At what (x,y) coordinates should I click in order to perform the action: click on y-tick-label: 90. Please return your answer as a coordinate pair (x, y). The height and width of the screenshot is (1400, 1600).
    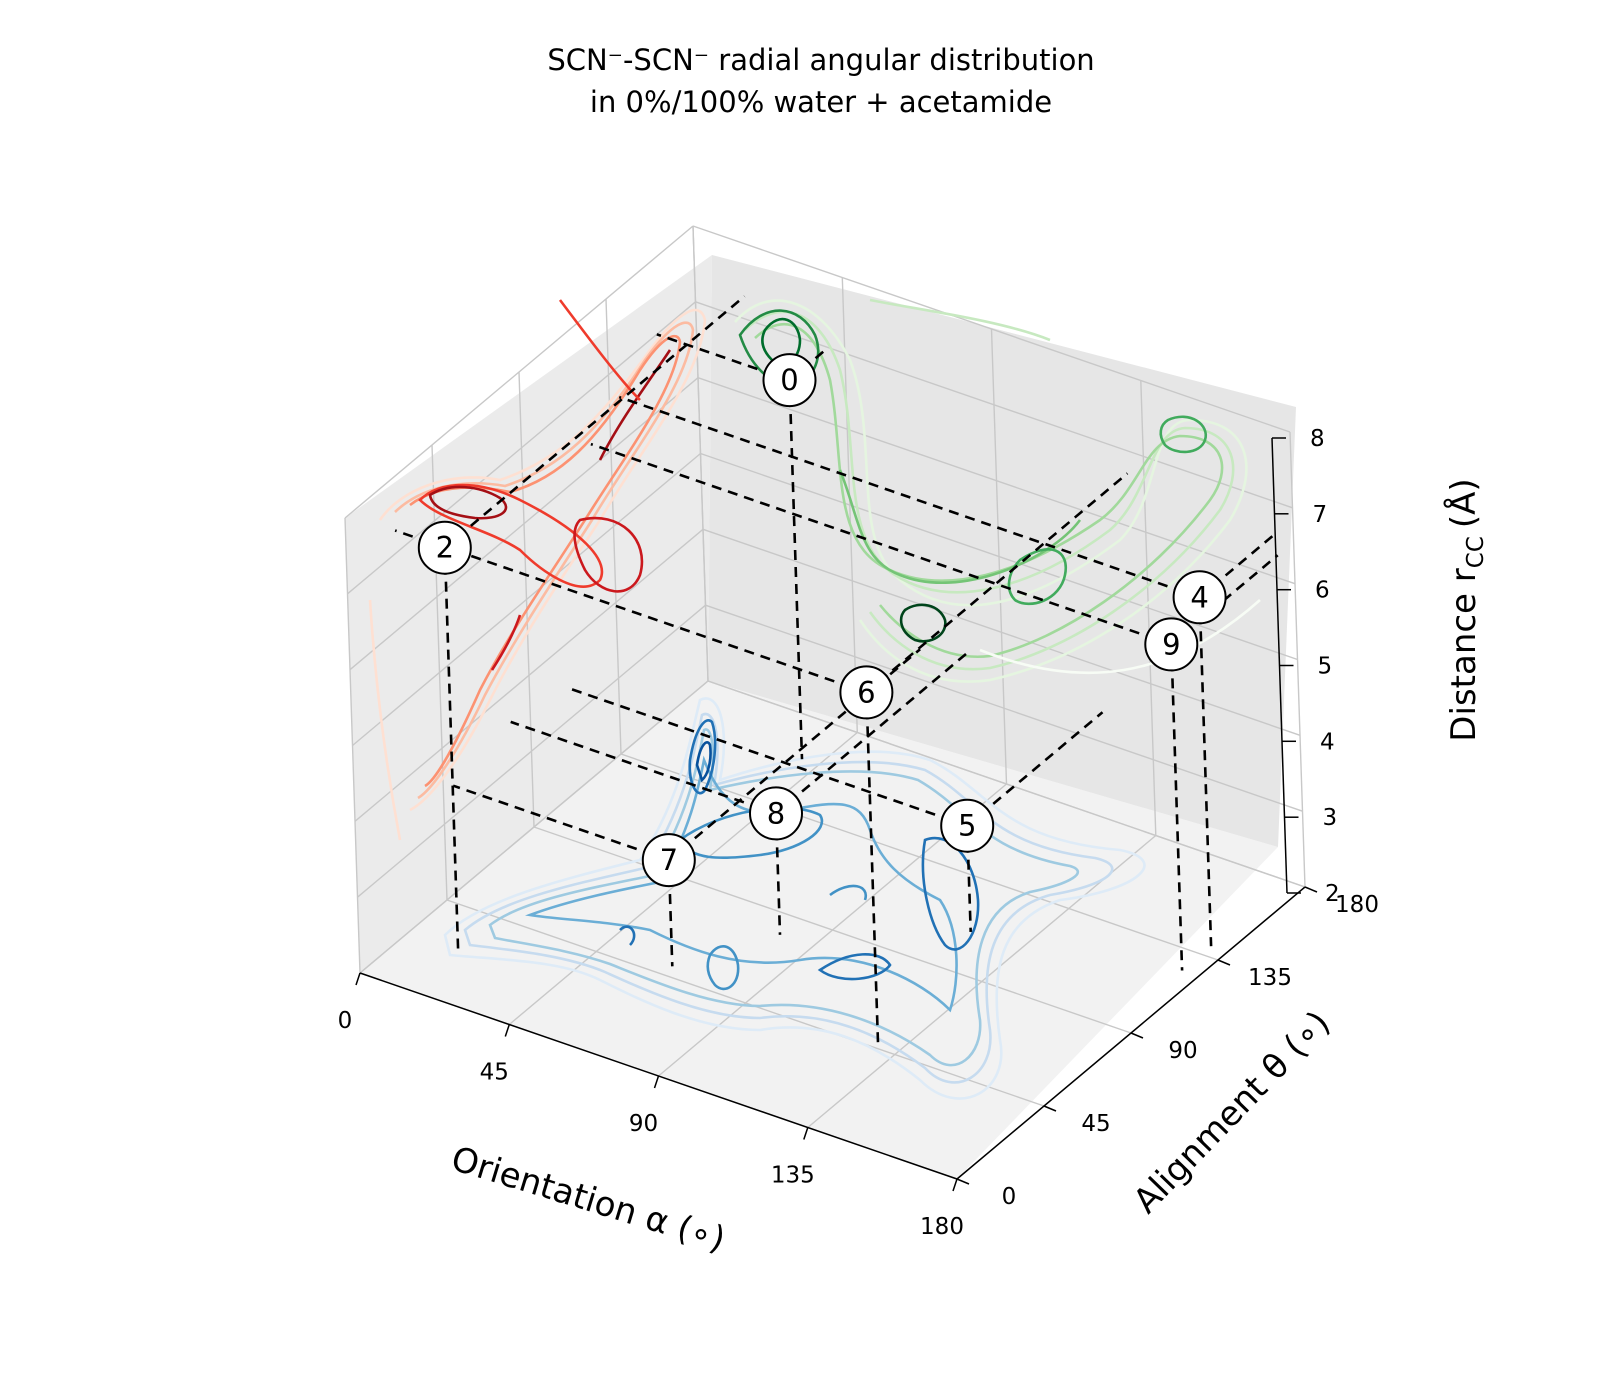
    Looking at the image, I should click on (1182, 1051).